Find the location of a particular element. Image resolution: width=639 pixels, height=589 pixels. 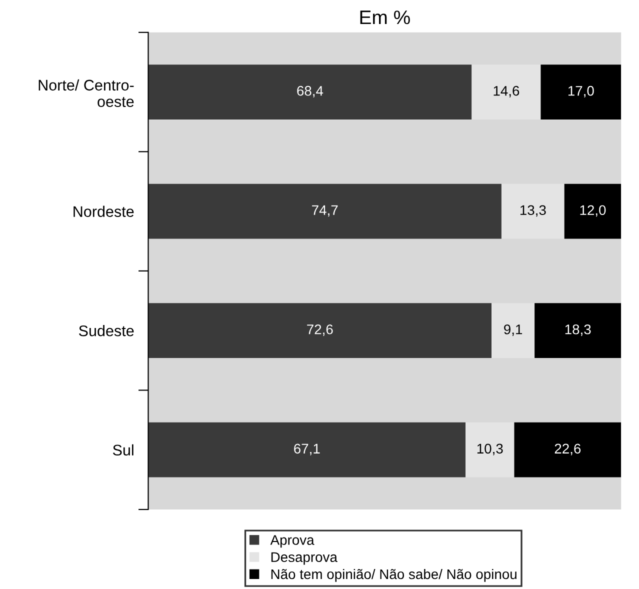

data-label: 17,0 is located at coordinates (581, 92).